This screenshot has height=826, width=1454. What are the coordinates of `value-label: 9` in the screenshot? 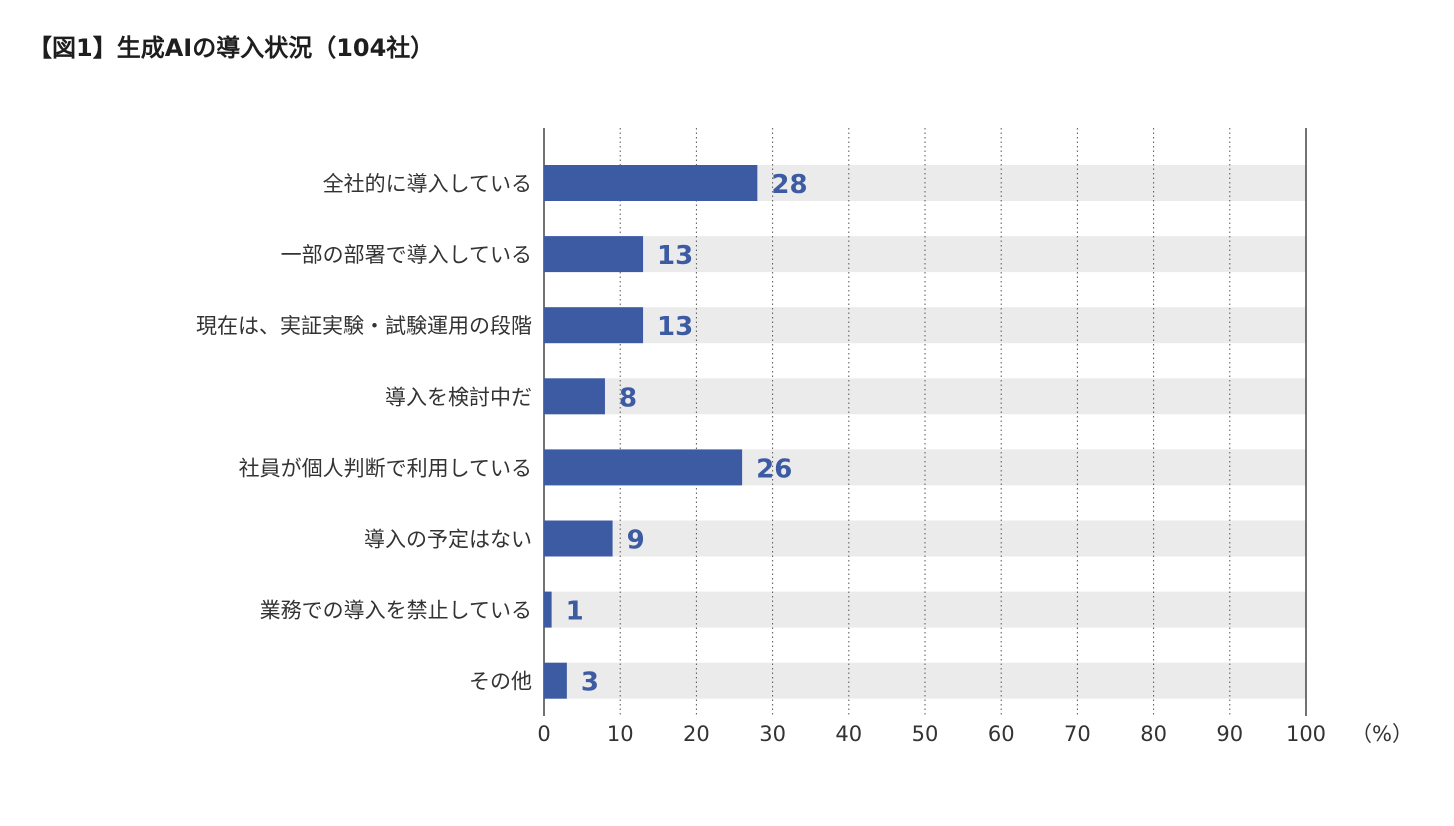 It's located at (636, 541).